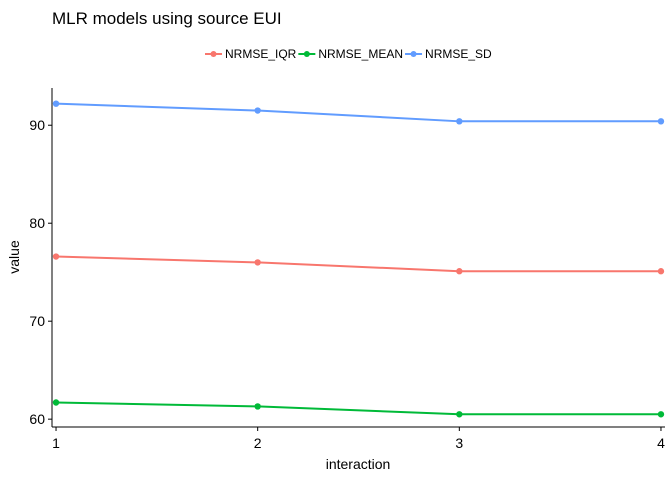  I want to click on x-tick-label: 3, so click(459, 443).